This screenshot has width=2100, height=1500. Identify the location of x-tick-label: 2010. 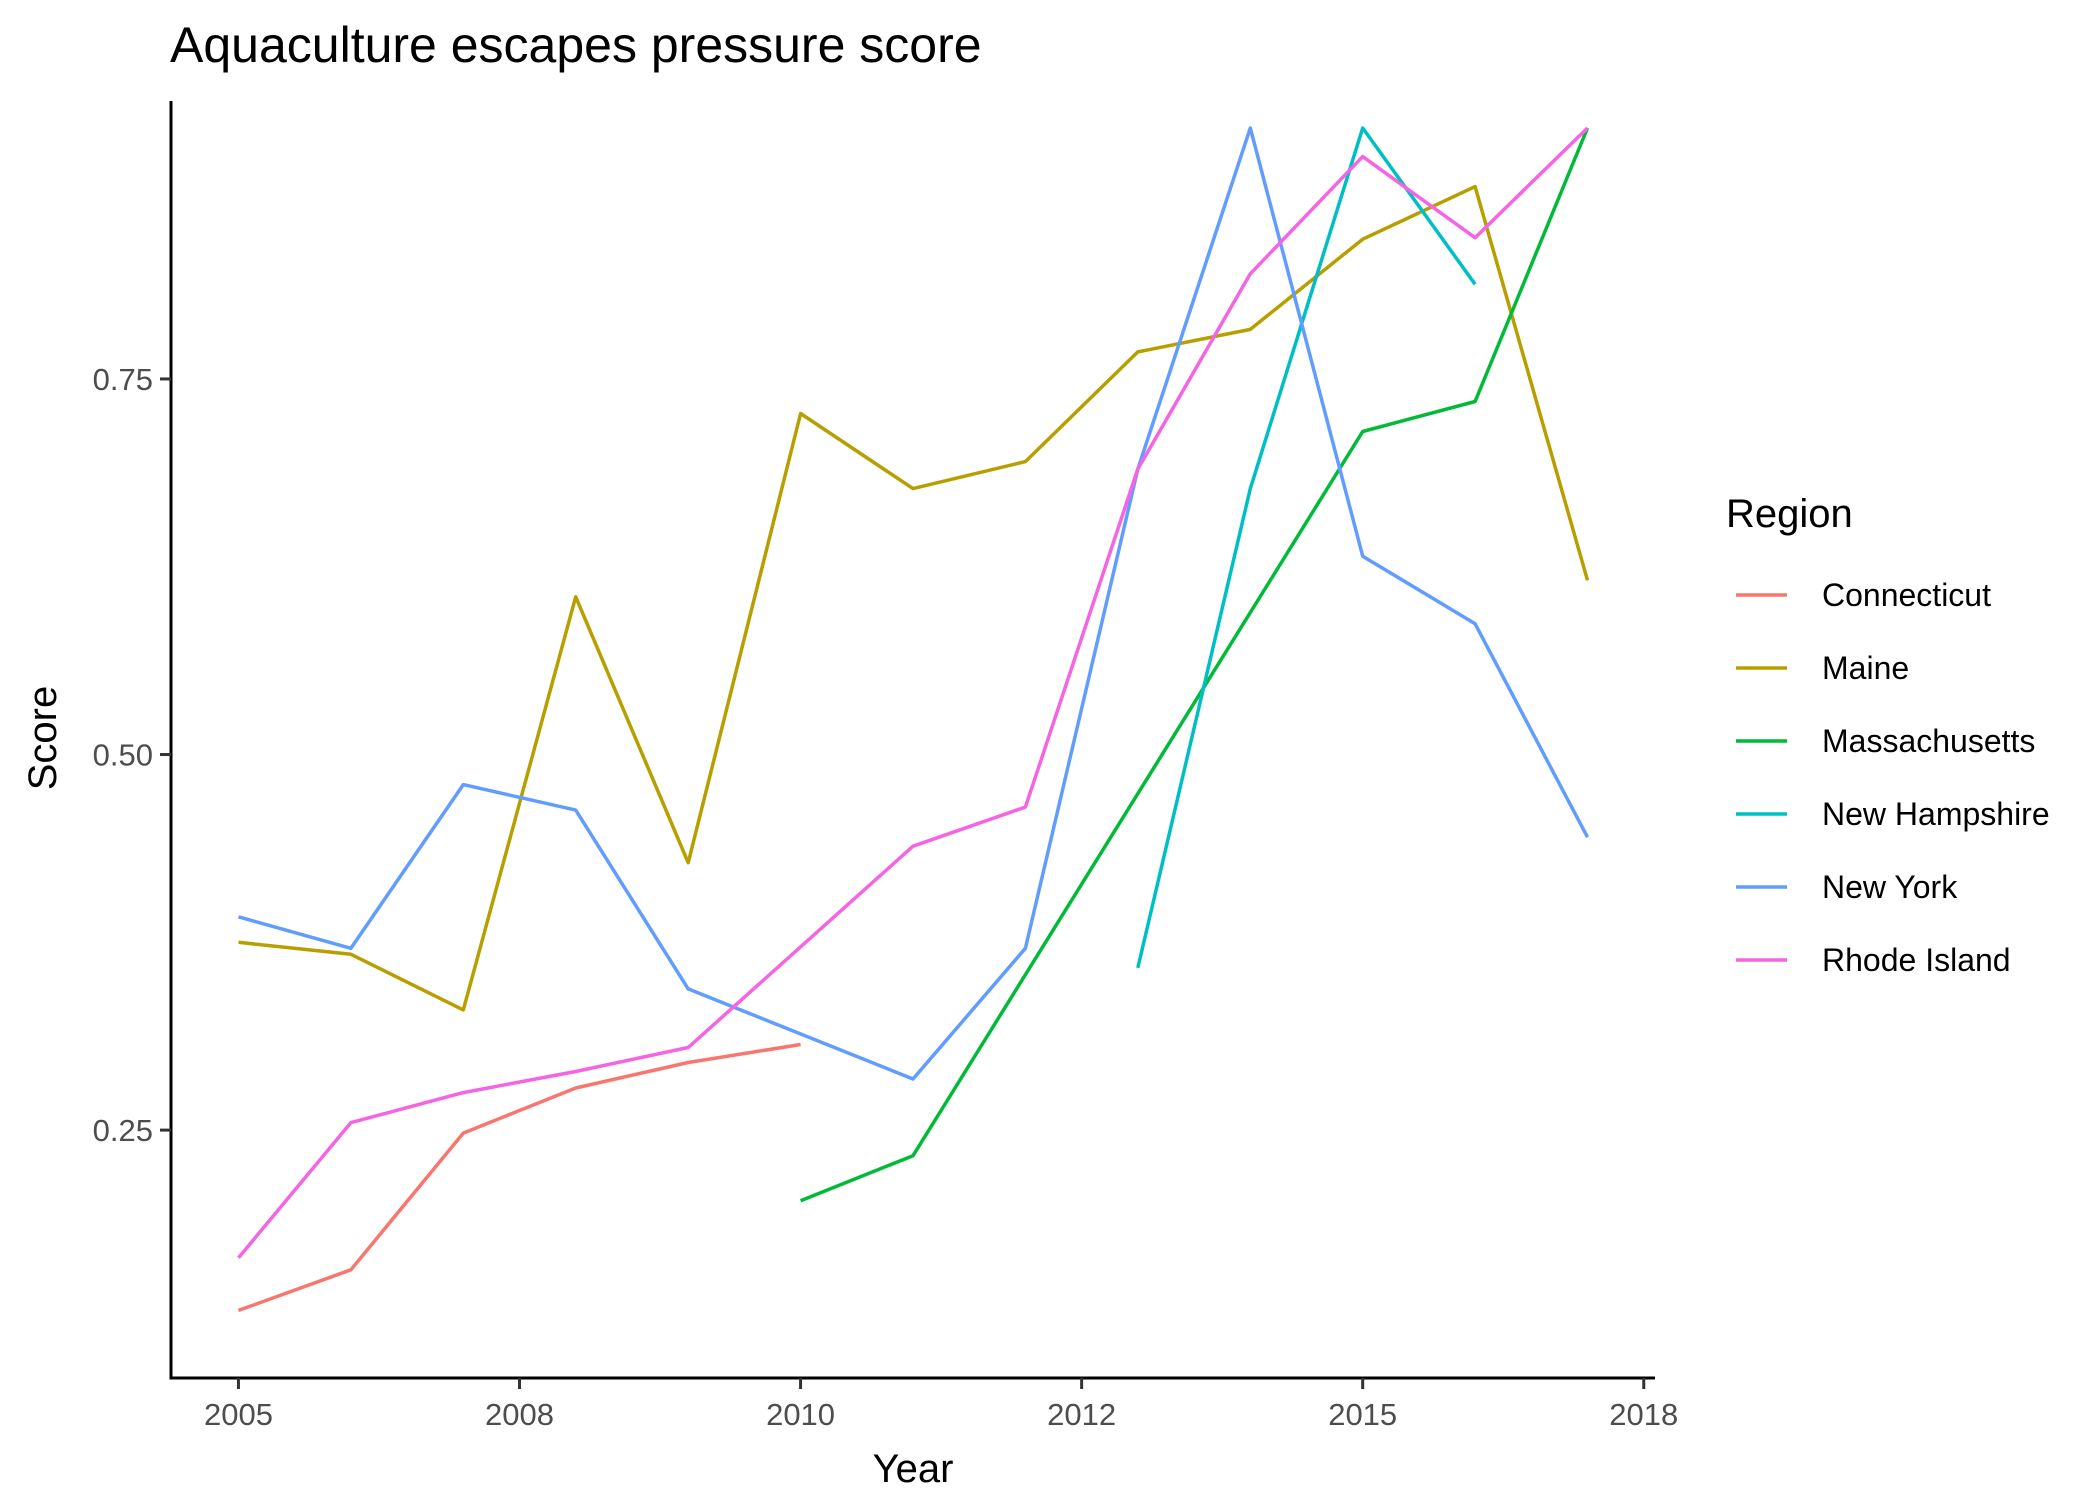
(800, 1414).